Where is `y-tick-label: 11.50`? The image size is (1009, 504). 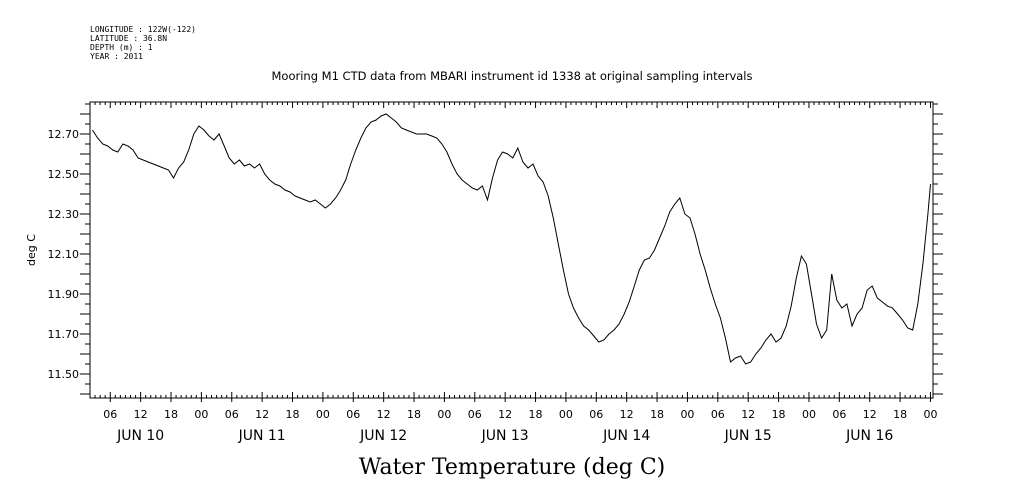 y-tick-label: 11.50 is located at coordinates (64, 374).